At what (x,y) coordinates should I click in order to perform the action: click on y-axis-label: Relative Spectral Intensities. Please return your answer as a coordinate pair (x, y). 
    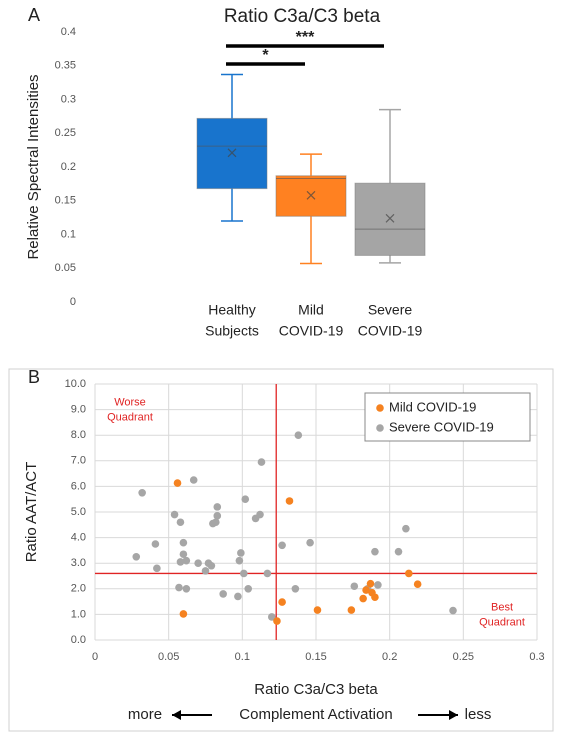
    Looking at the image, I should click on (33, 166).